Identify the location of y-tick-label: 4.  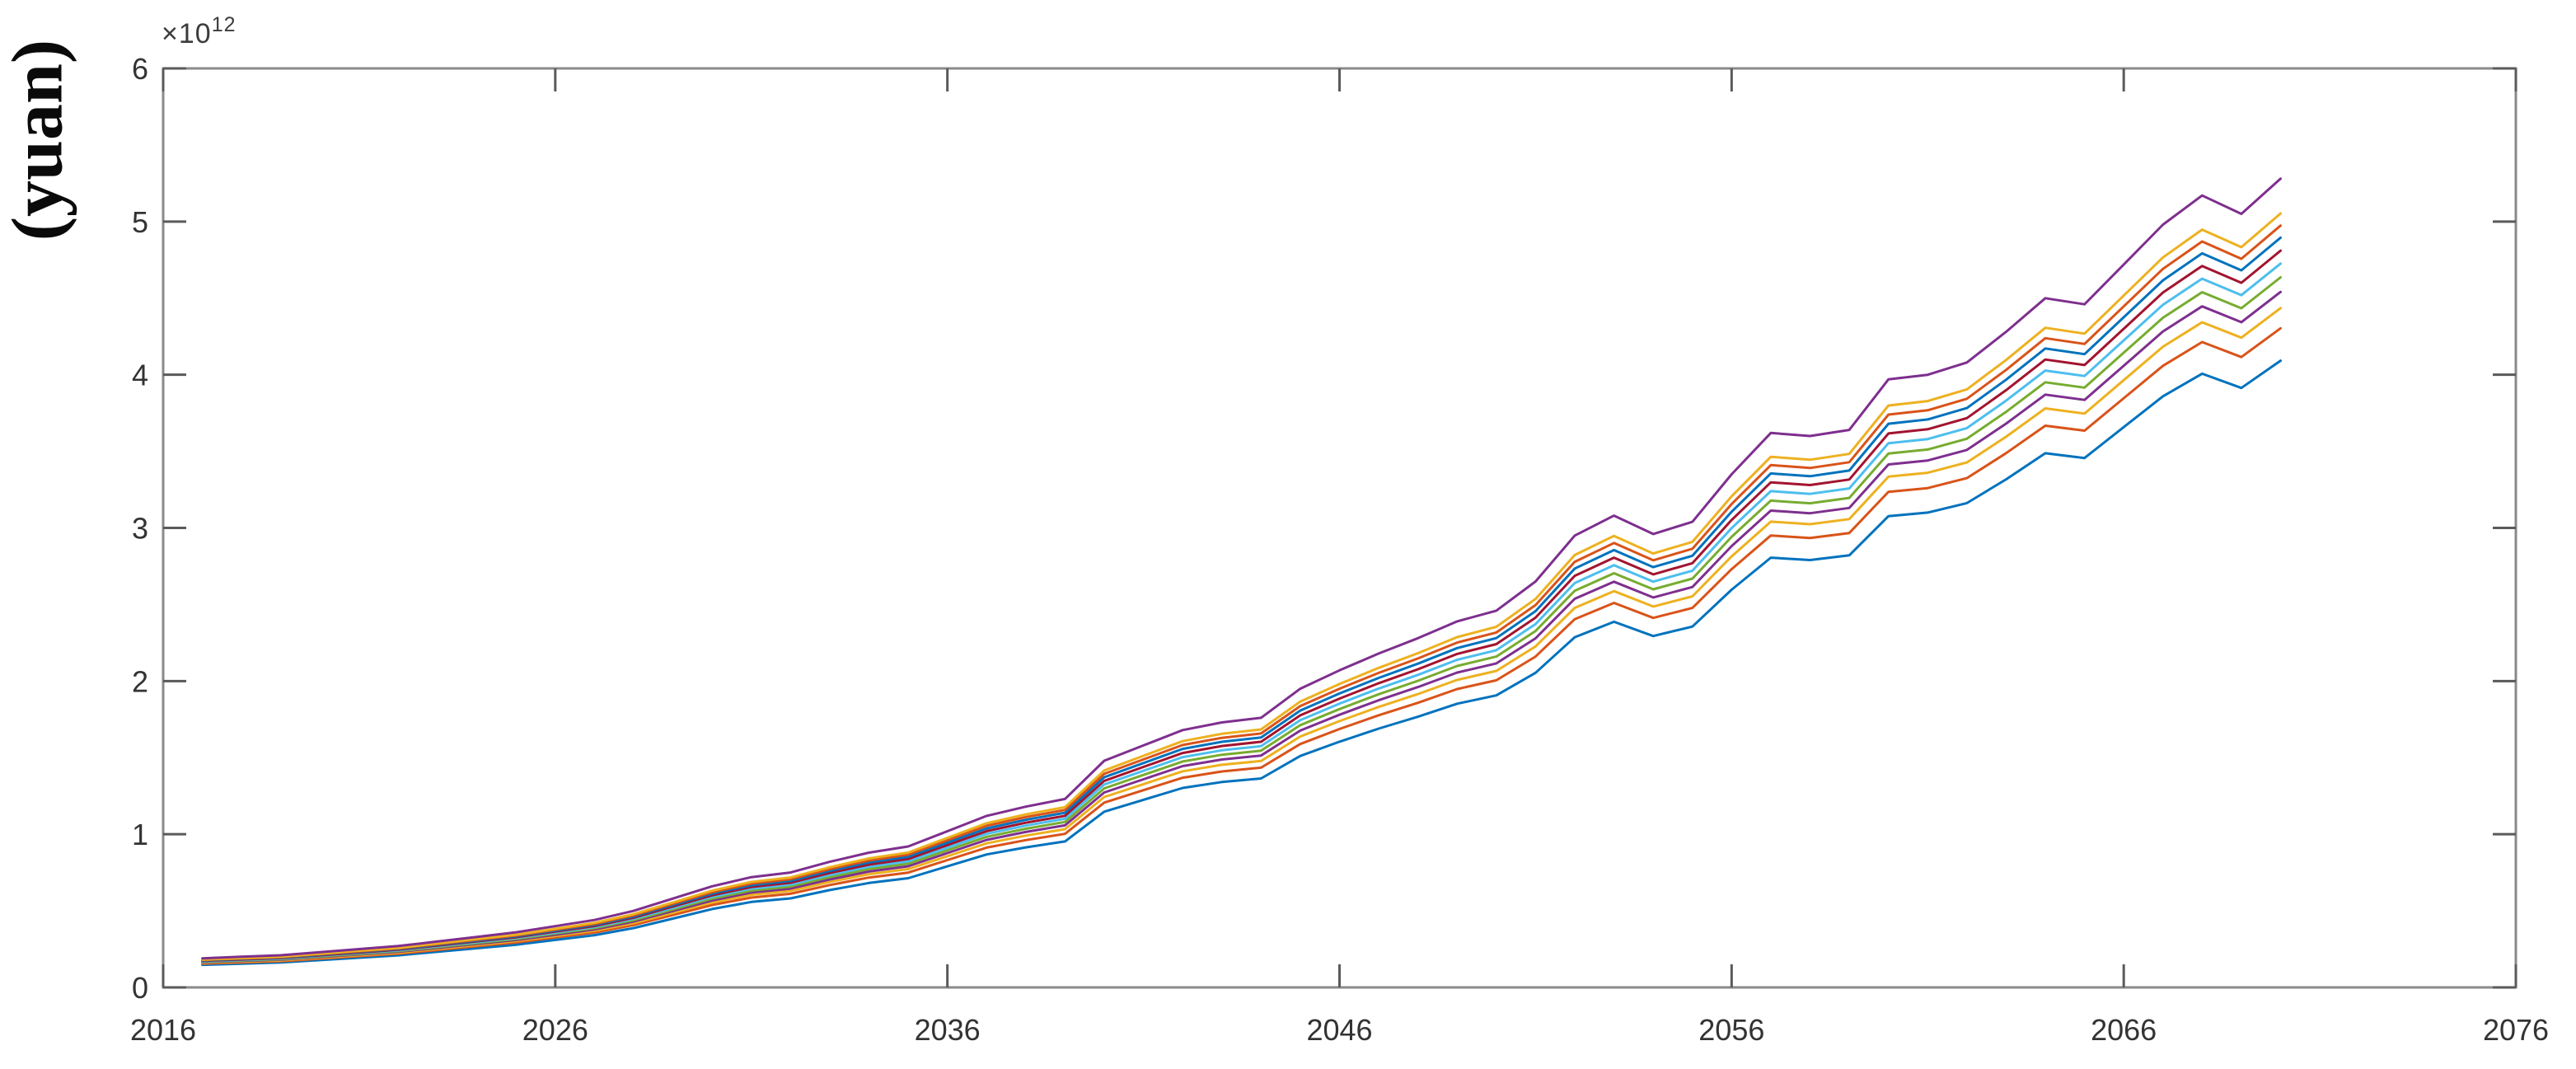
(140, 375).